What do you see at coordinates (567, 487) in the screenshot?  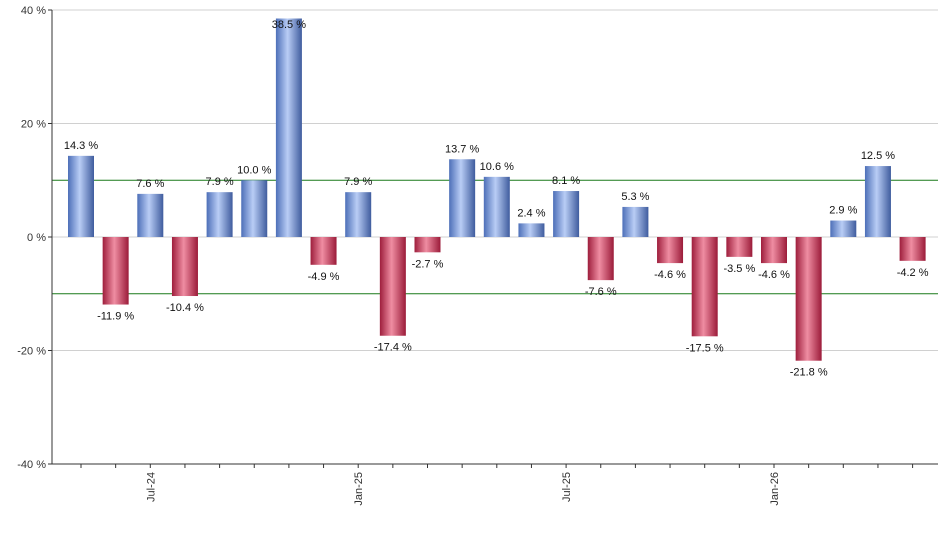 I see `x-tick-label: Jul-25` at bounding box center [567, 487].